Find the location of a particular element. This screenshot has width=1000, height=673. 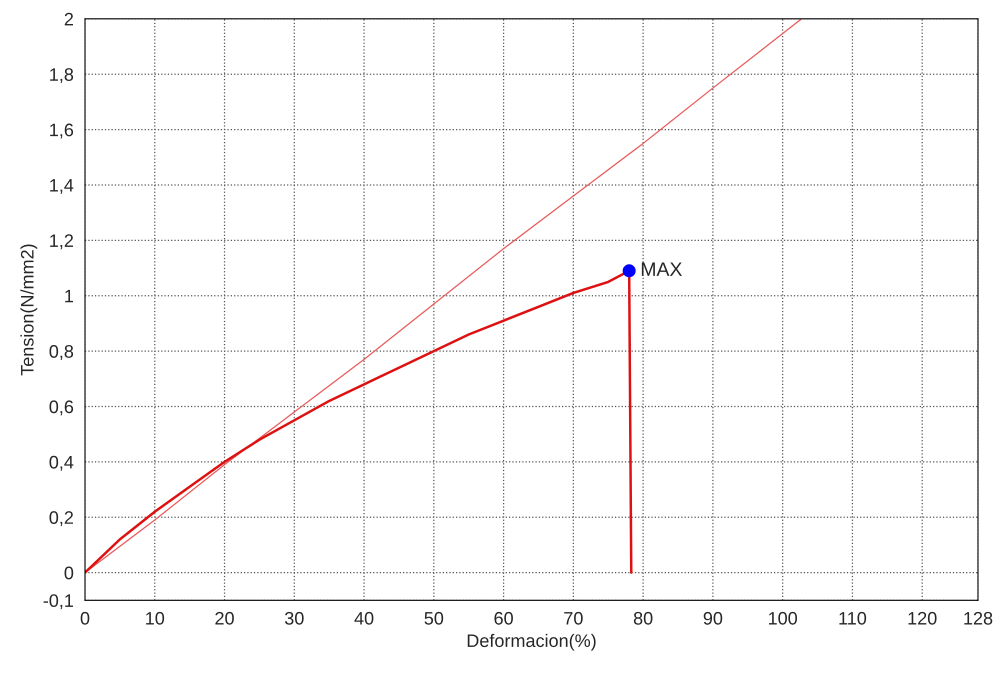

x-tick-label: 128 is located at coordinates (978, 618).